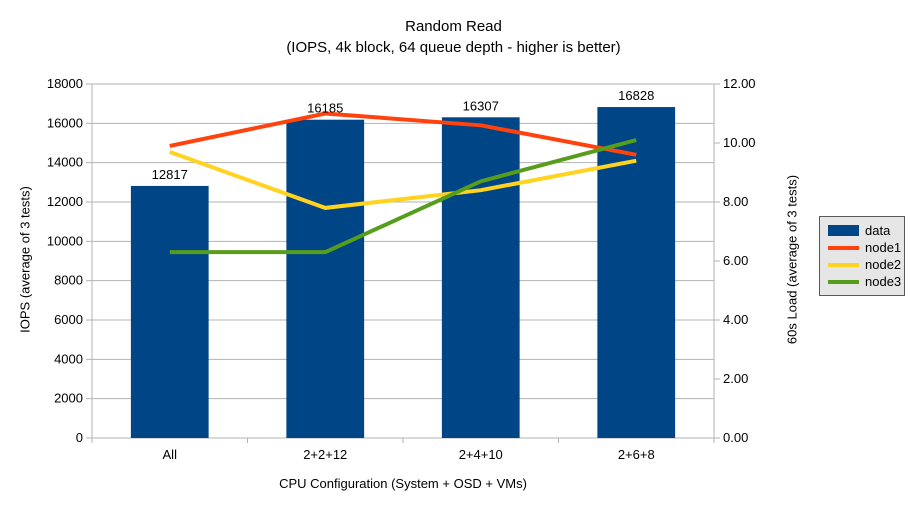 This screenshot has width=907, height=510. I want to click on left-axis-tick-label: 4000, so click(68, 358).